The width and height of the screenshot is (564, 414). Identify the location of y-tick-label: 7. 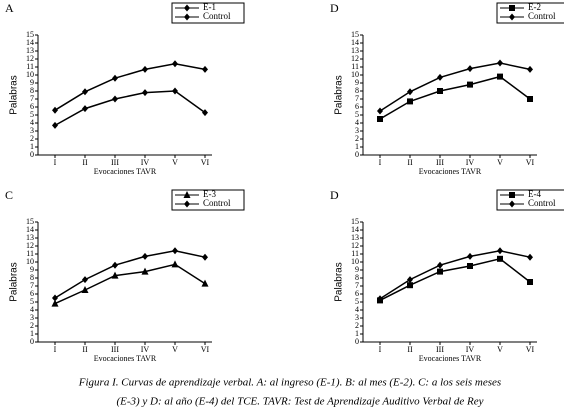
(32, 285).